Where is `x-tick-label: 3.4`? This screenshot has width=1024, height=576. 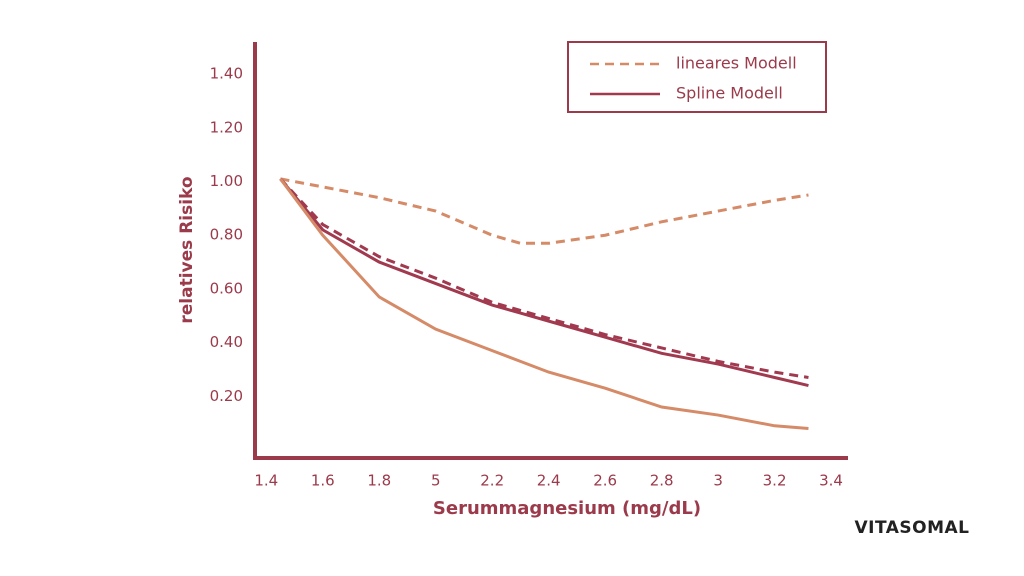 x-tick-label: 3.4 is located at coordinates (831, 481).